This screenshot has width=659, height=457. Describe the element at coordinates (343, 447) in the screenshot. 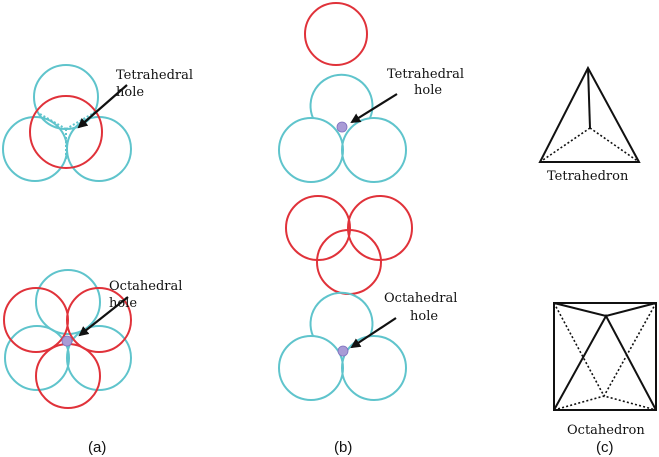

I see `caption-b: (b)` at that location.